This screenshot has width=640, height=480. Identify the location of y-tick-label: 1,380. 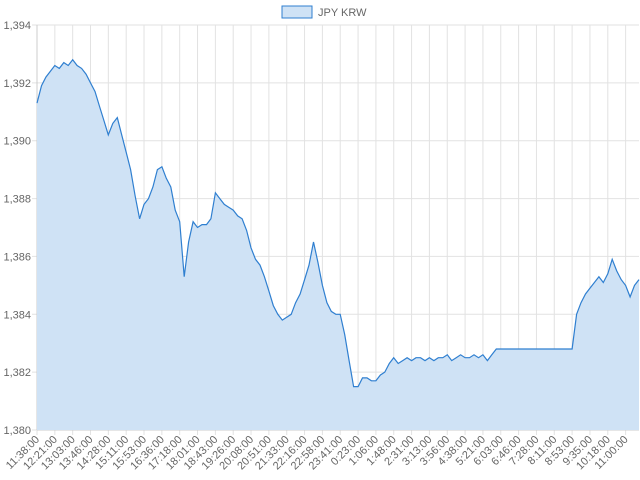
(17, 431).